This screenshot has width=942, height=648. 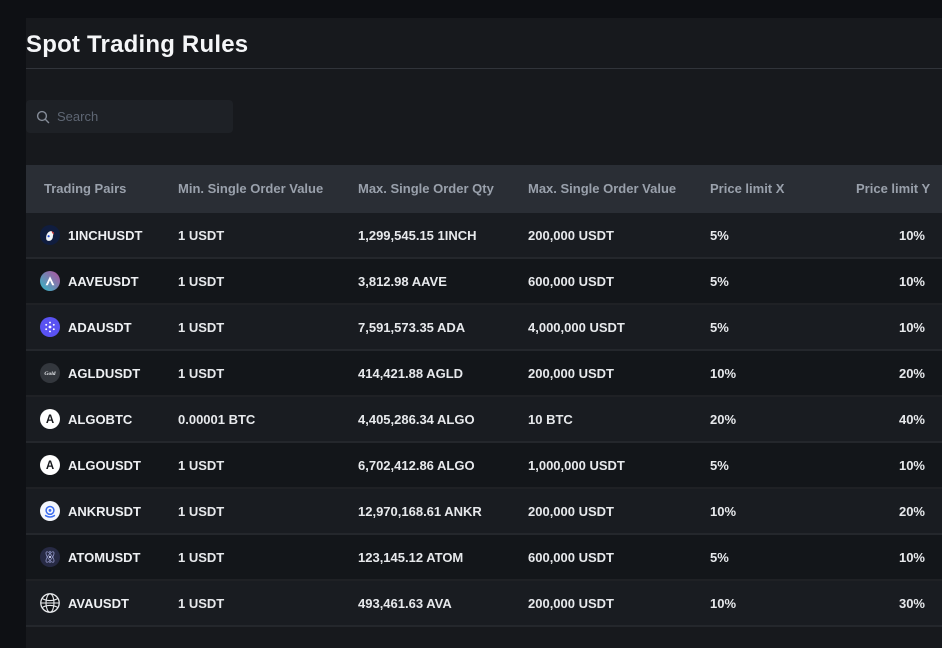 I want to click on pair-cell: A ALGOUSDT, so click(x=102, y=465).